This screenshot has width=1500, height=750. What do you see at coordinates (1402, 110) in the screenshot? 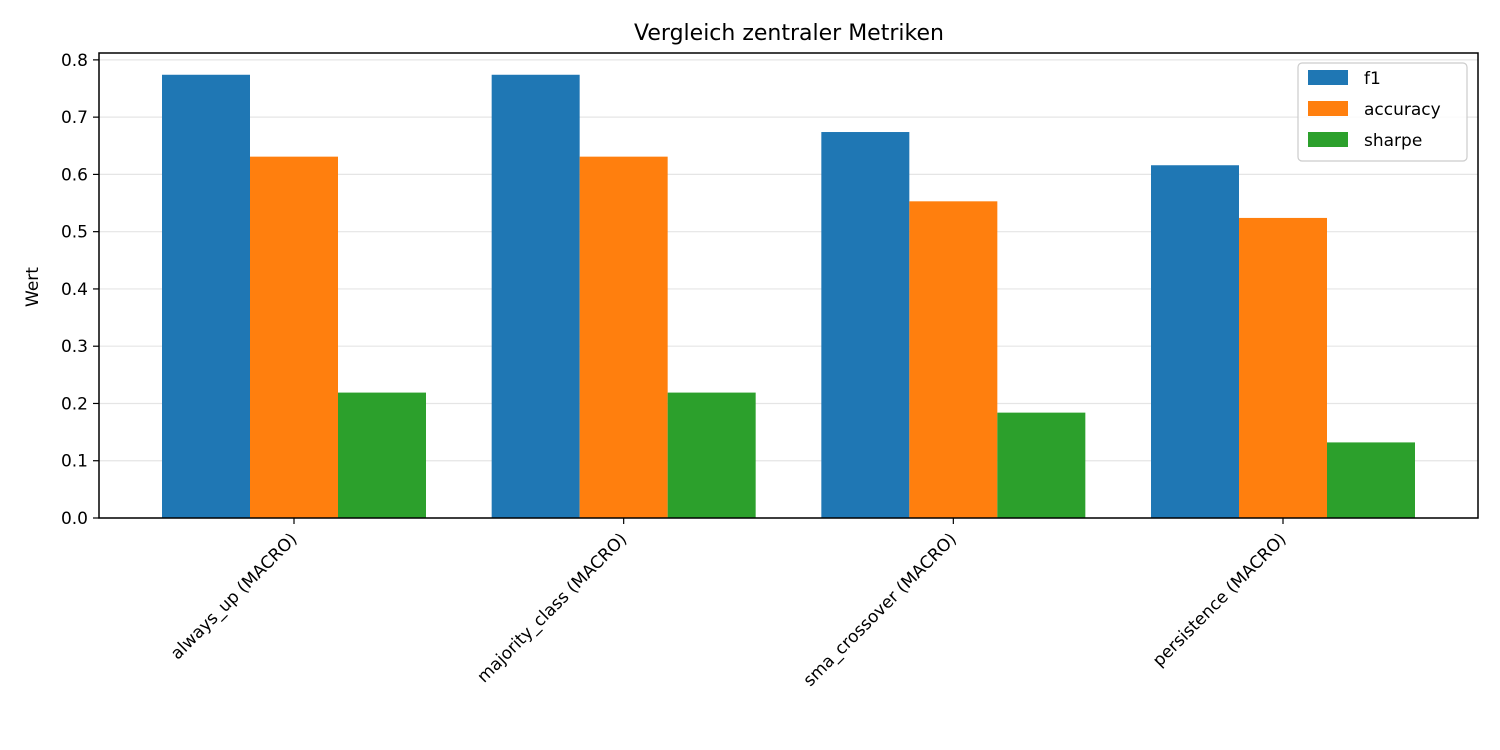
I see `legend-label-accuracy: accuracy` at bounding box center [1402, 110].